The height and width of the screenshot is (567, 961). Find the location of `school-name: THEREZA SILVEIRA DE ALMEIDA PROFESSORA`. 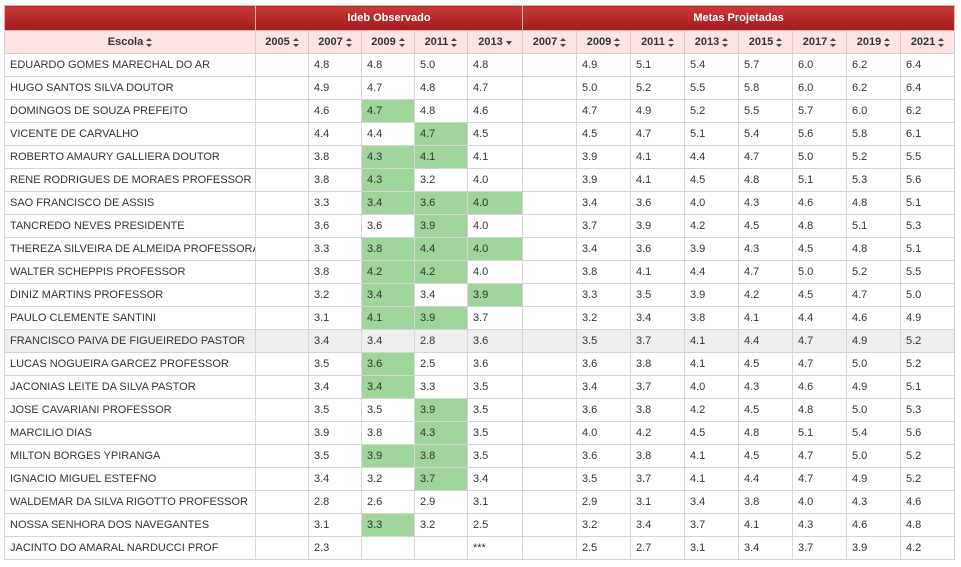

school-name: THEREZA SILVEIRA DE ALMEIDA PROFESSORA is located at coordinates (130, 249).